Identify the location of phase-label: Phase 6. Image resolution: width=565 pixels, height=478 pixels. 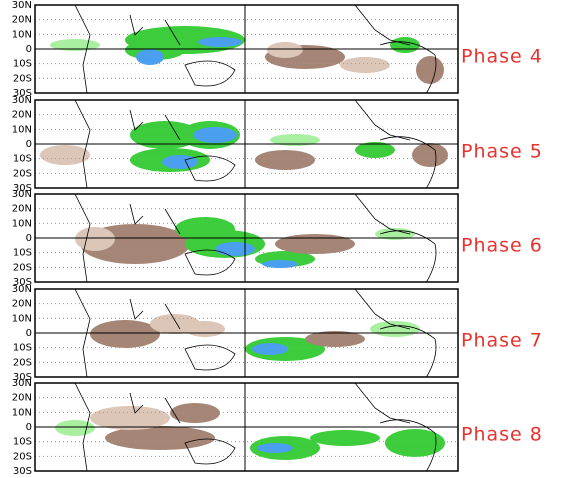
(502, 246).